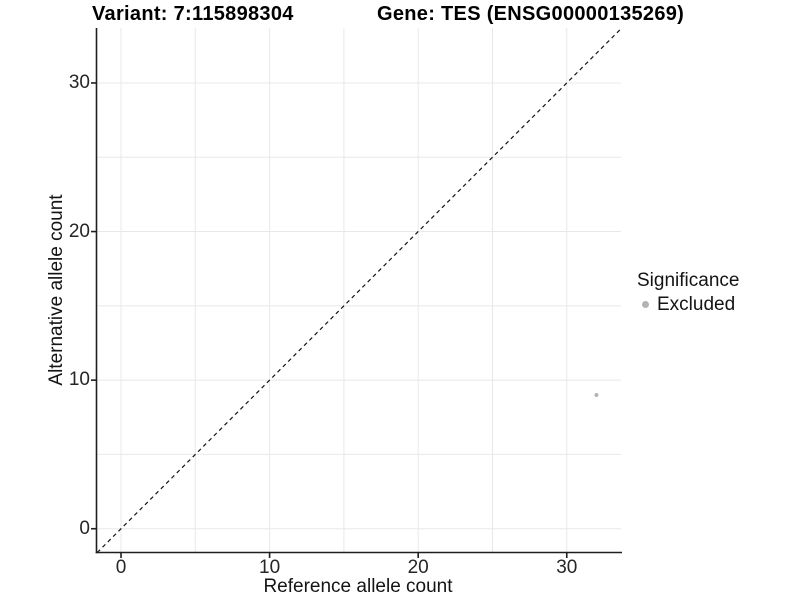 The height and width of the screenshot is (600, 800). Describe the element at coordinates (79, 231) in the screenshot. I see `y-tick-label: 20` at that location.